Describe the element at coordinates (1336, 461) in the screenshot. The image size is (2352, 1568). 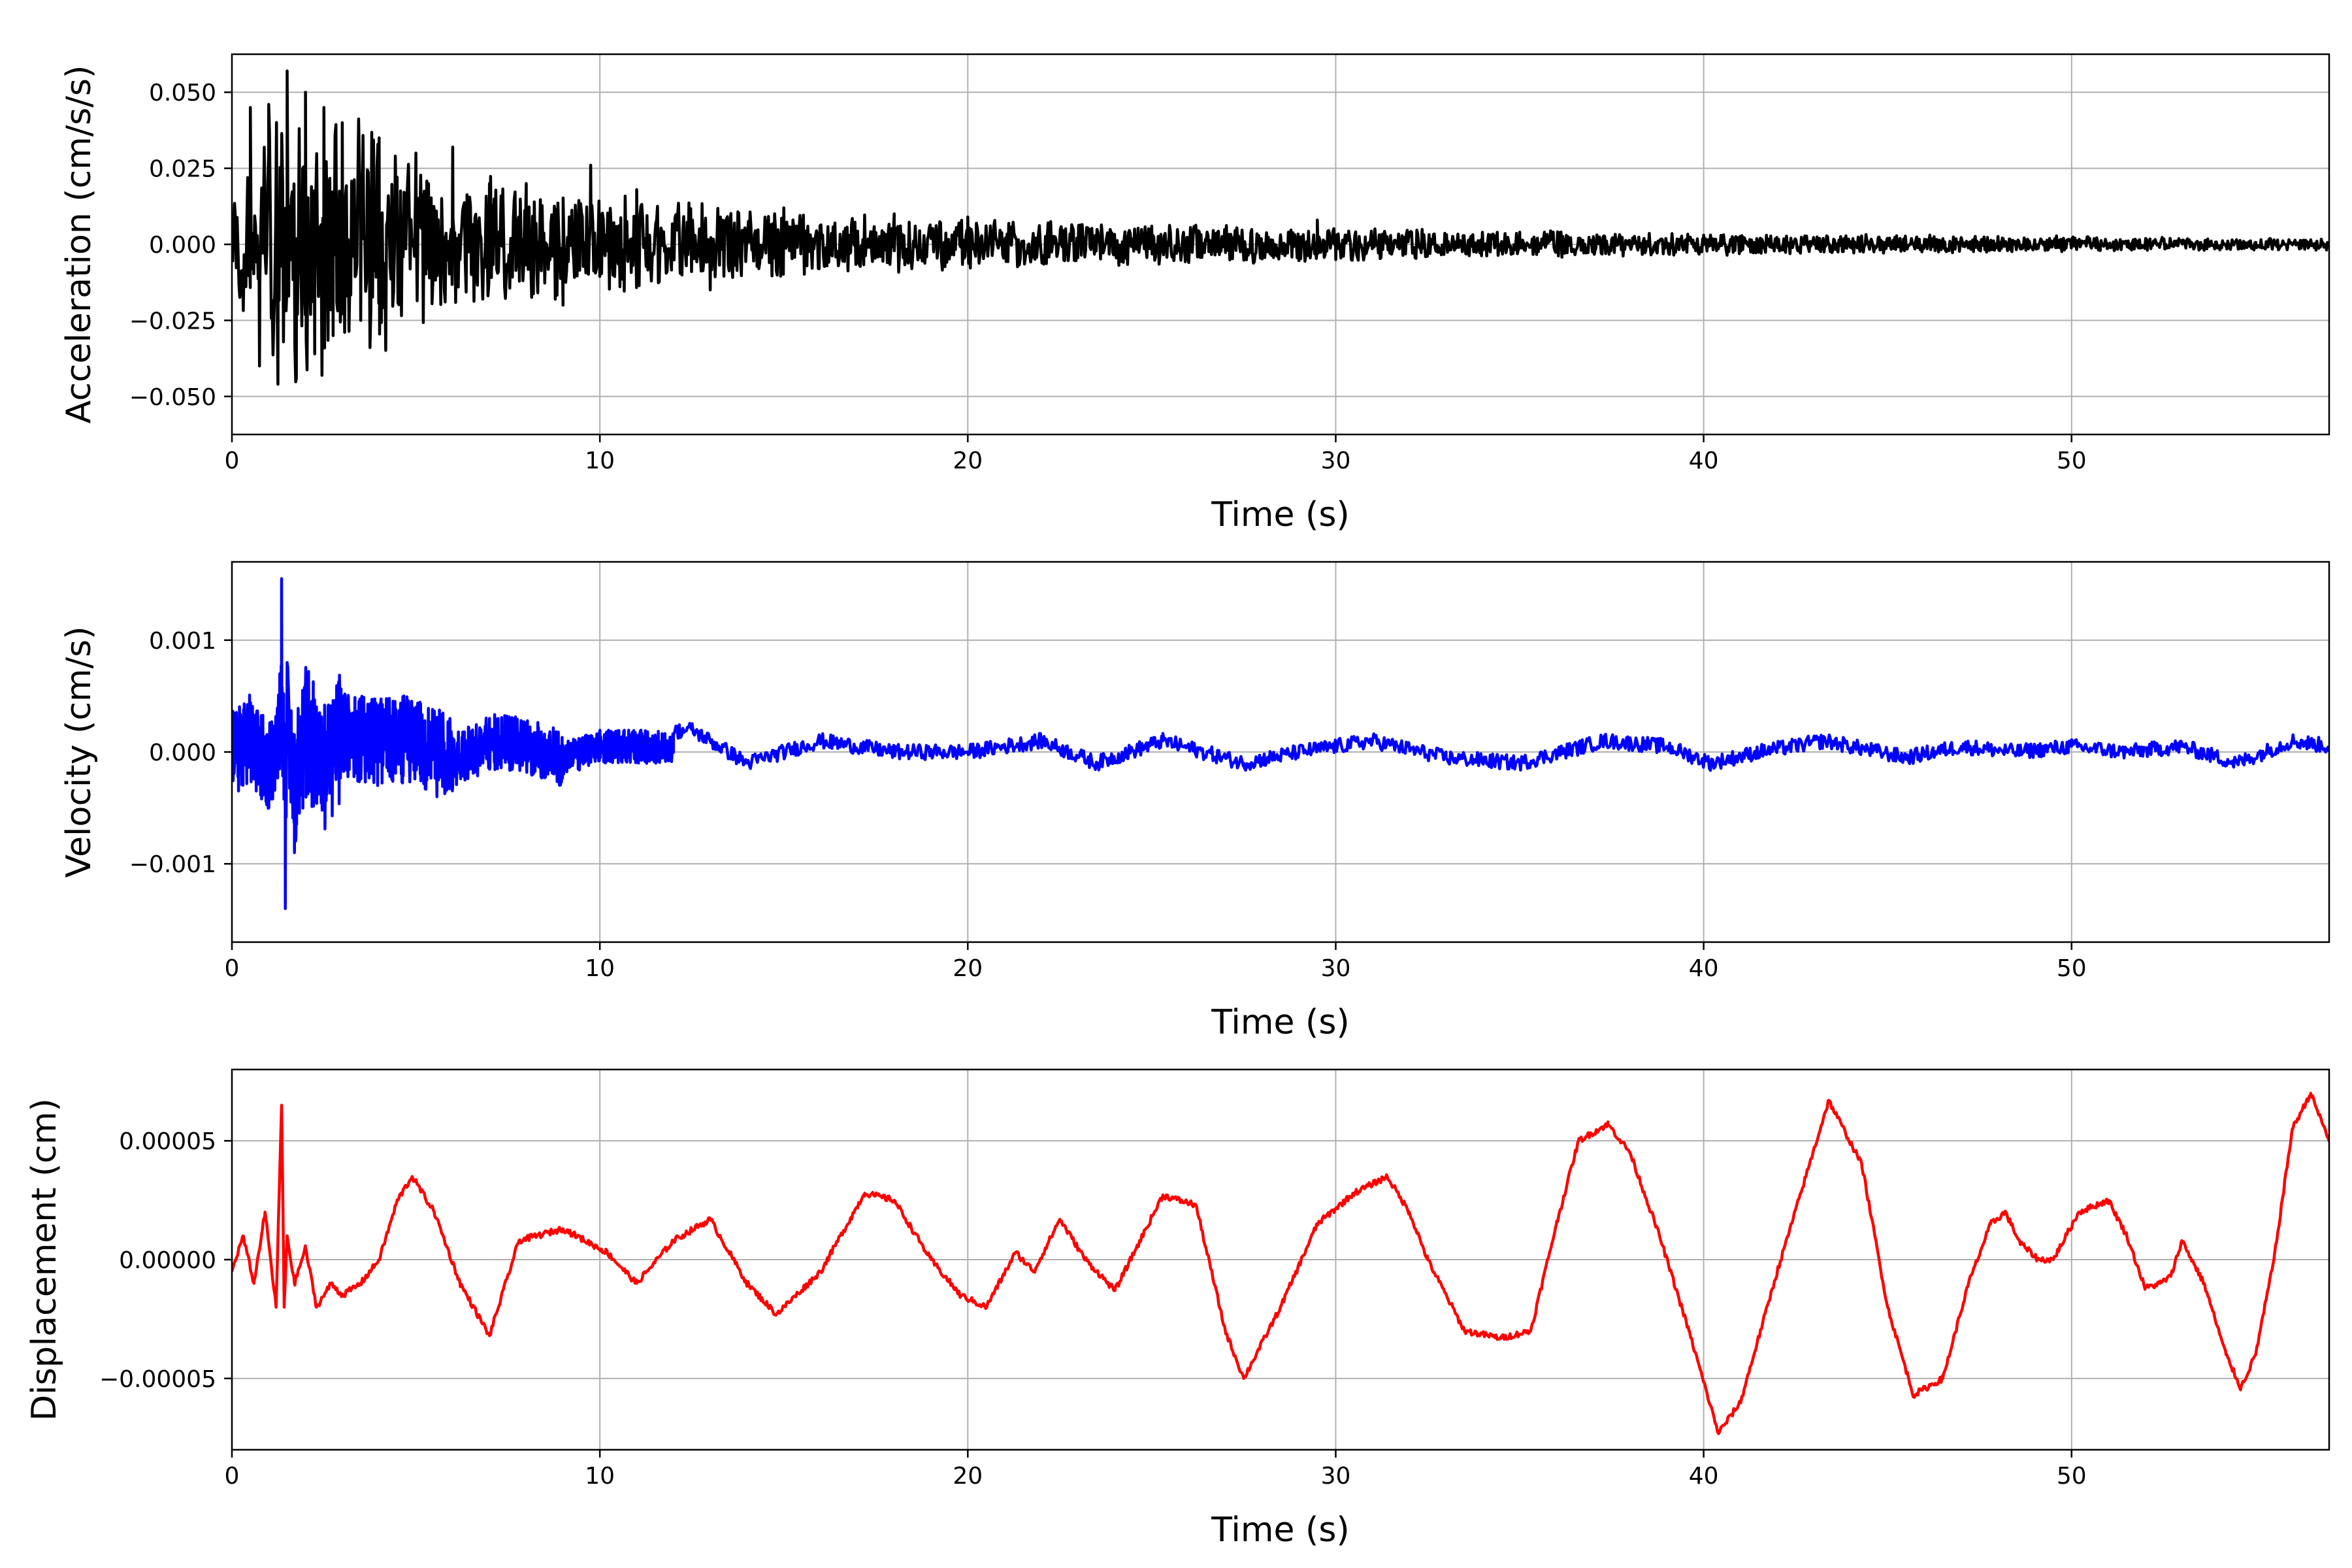
I see `acceleration-xtick-label: 30` at that location.